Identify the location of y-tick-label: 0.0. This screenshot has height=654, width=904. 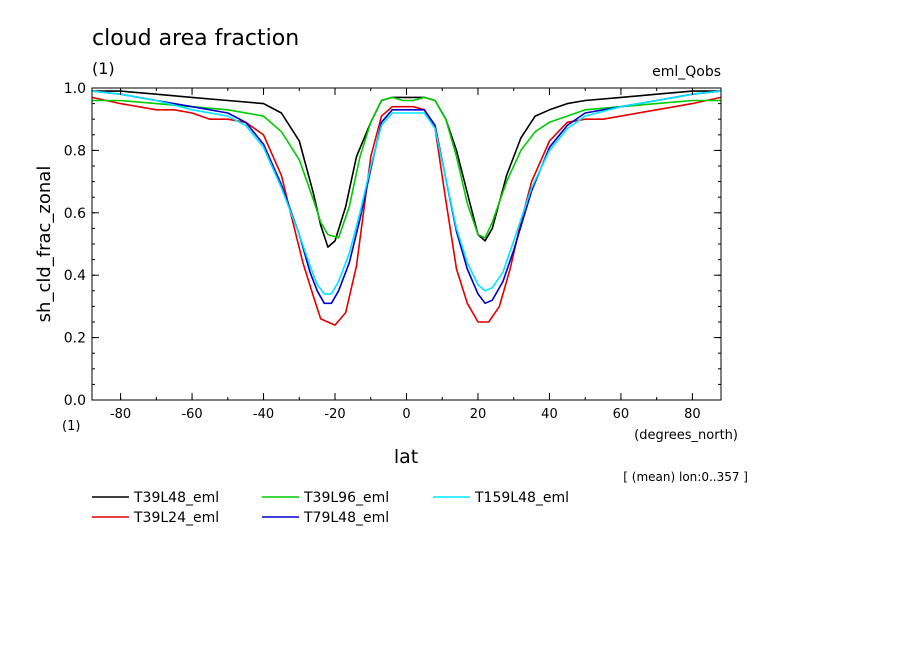
(75, 401).